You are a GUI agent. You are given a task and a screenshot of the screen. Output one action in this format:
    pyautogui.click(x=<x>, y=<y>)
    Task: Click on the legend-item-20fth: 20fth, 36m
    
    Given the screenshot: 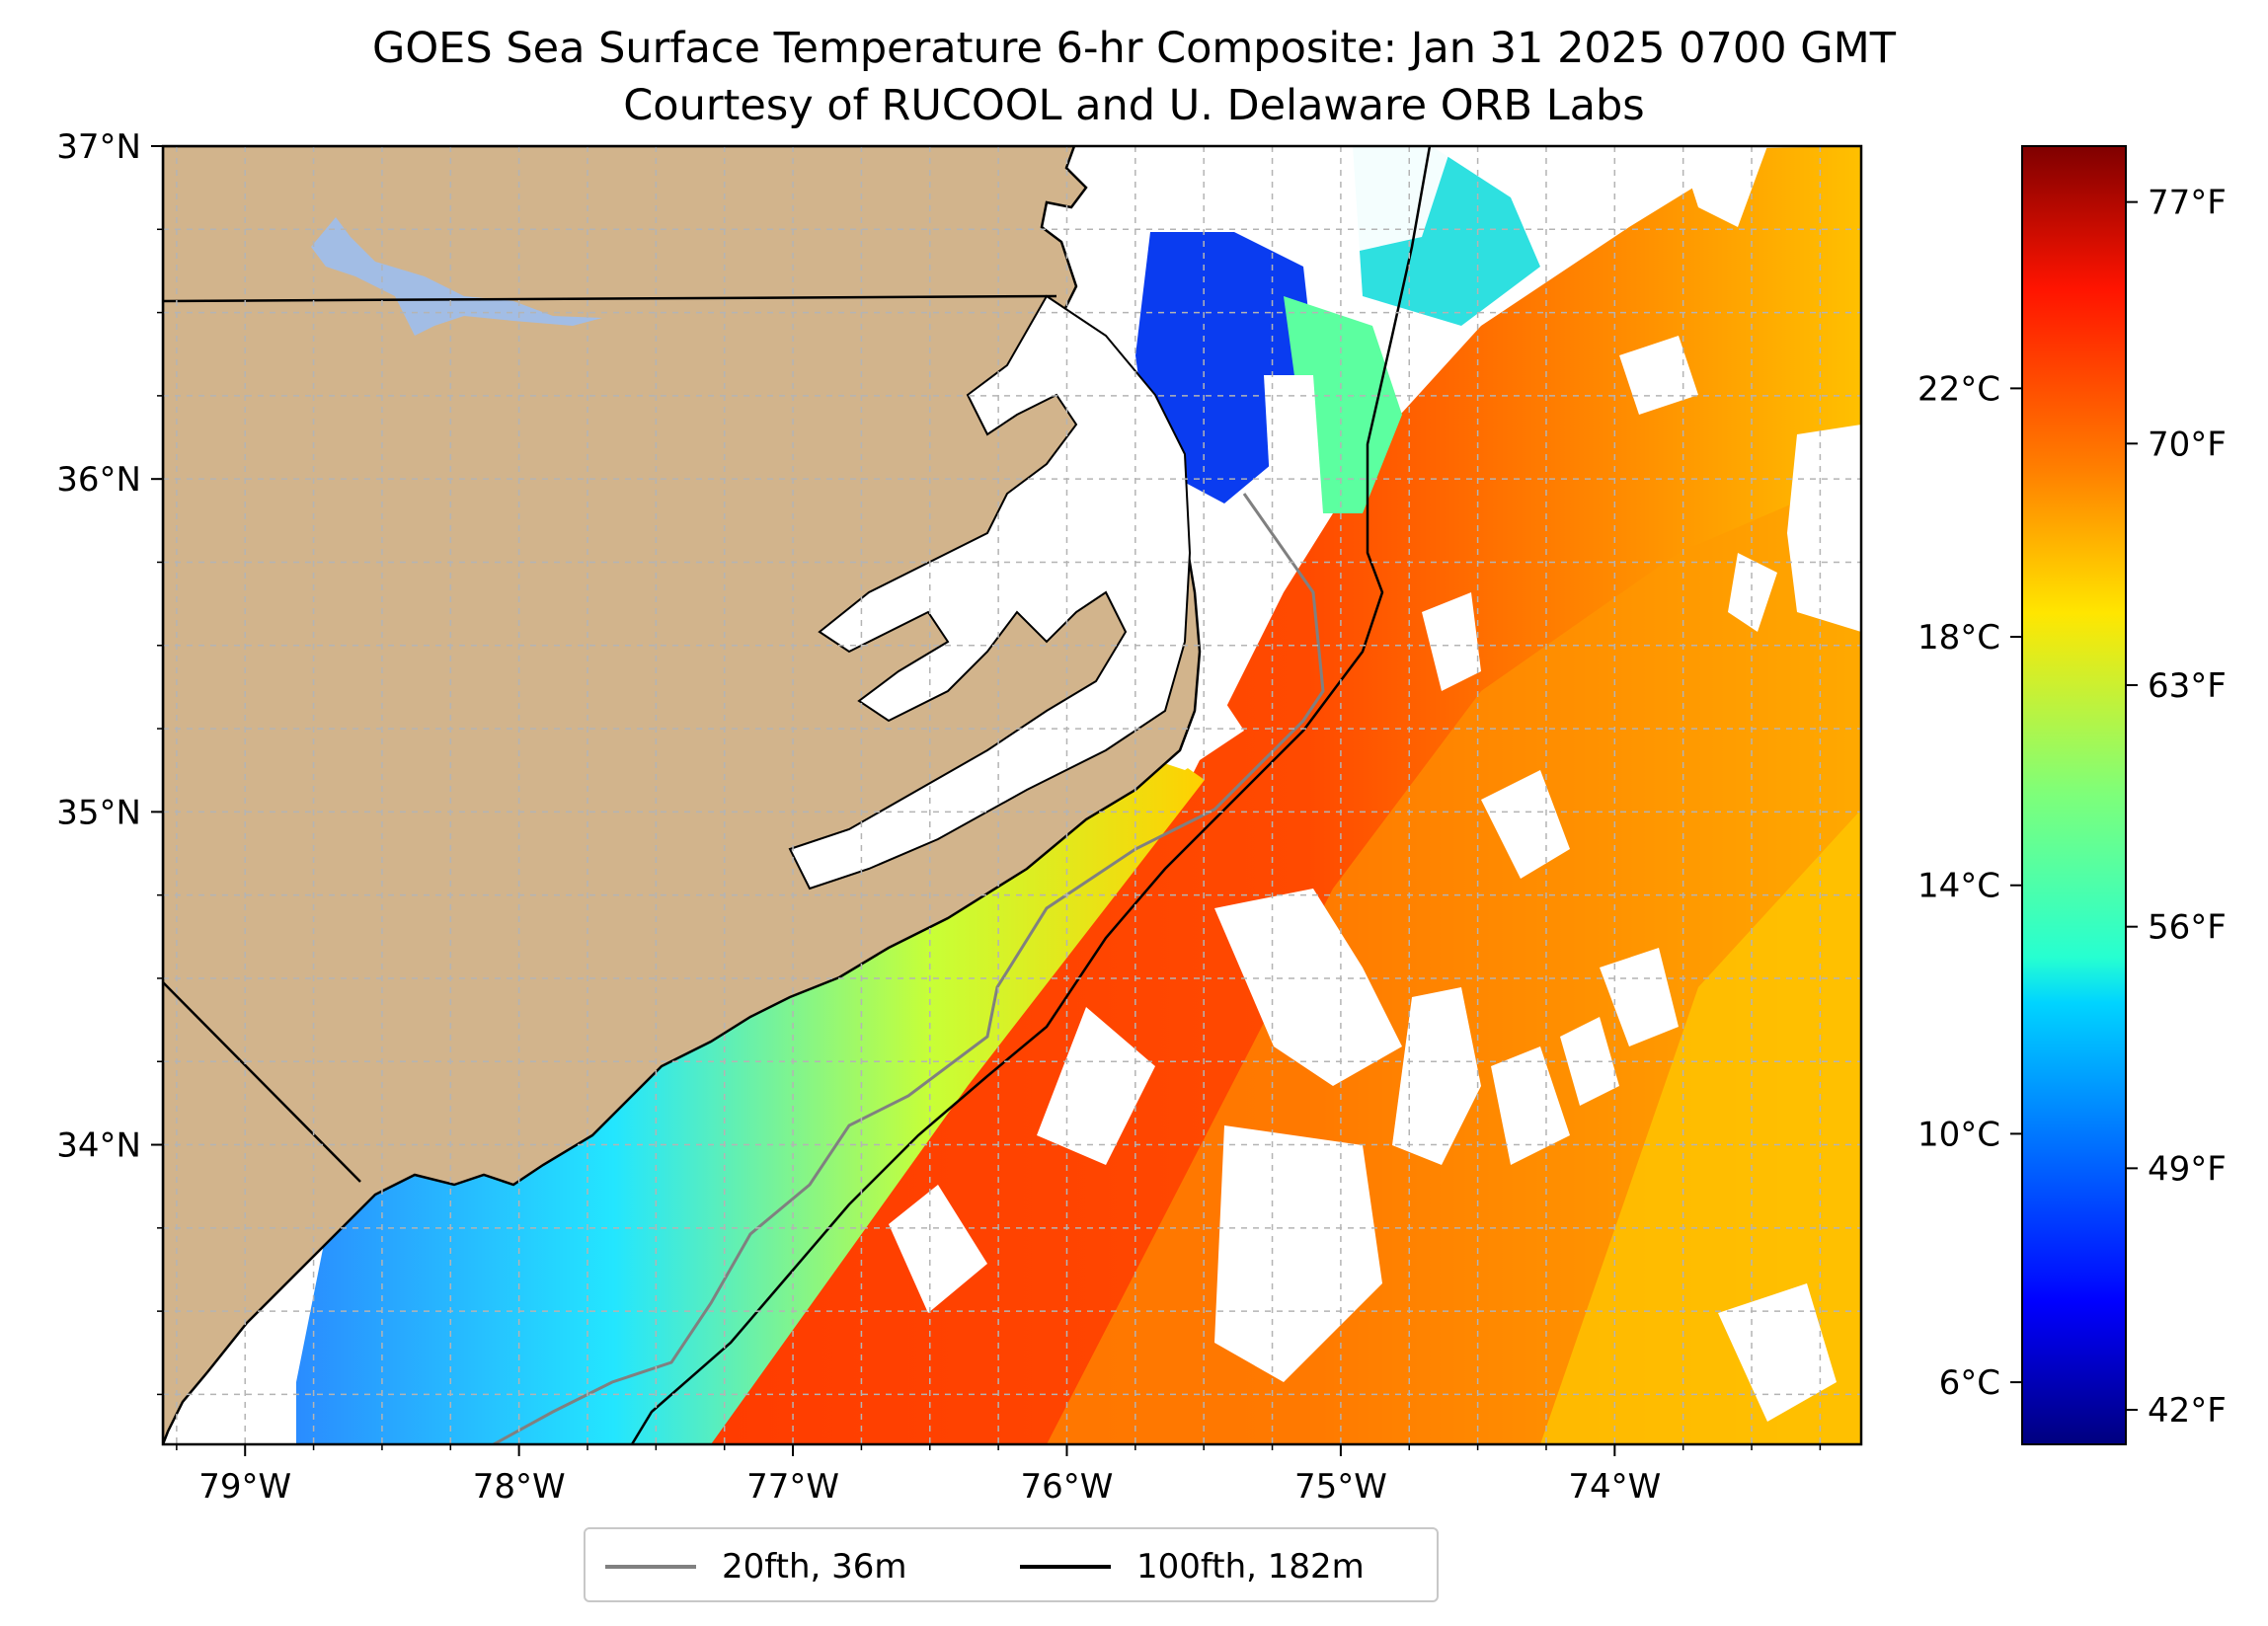 What is the action you would take?
    pyautogui.click(x=756, y=1566)
    